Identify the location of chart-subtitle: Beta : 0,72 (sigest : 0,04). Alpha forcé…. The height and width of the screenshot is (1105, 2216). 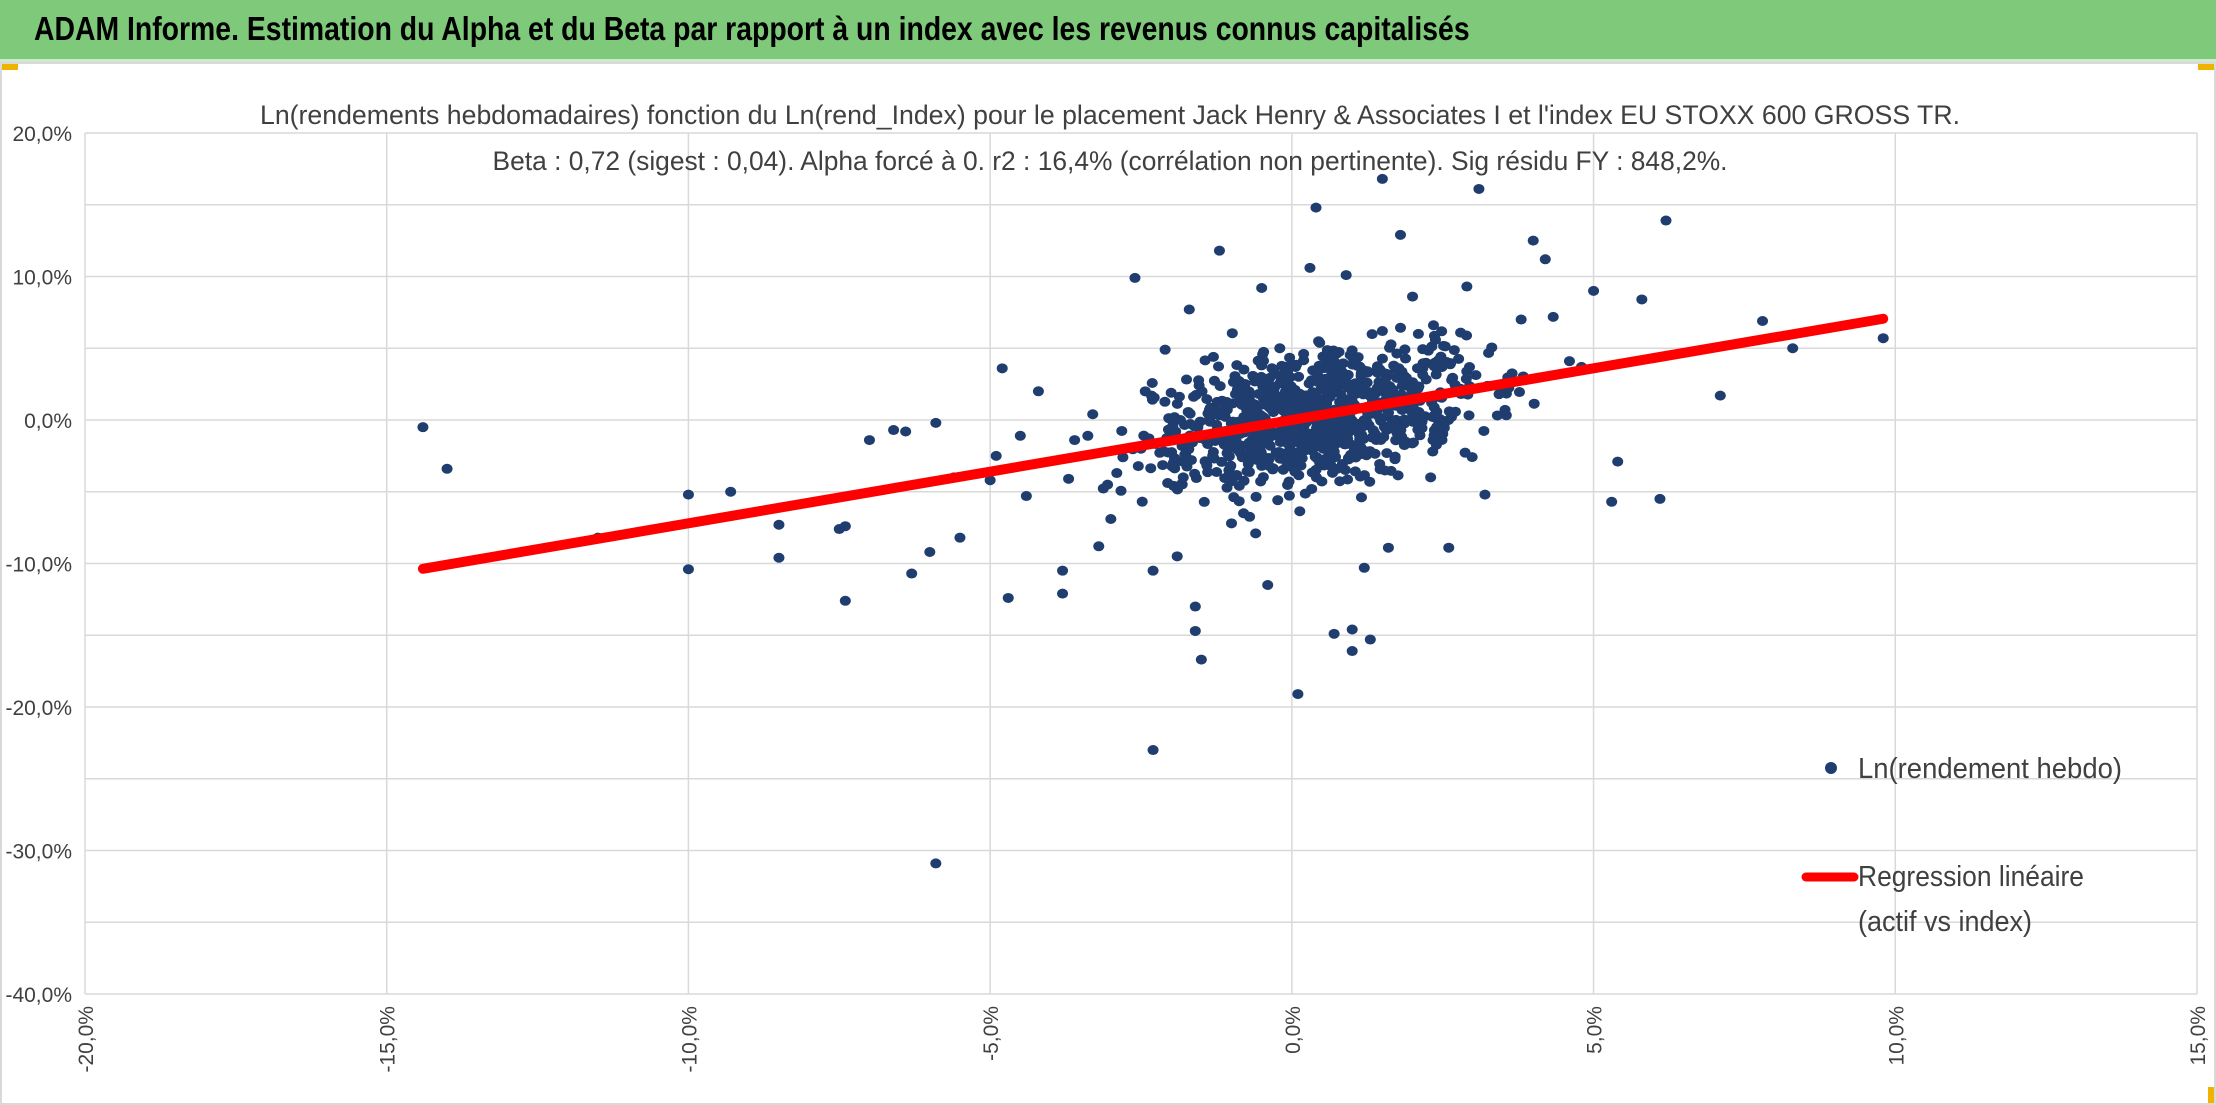
(1110, 161).